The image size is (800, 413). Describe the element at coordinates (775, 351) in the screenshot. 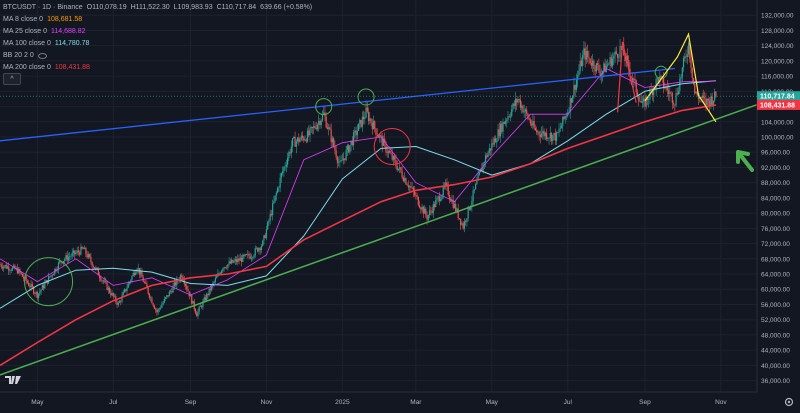

I see `price-tick-label: 44,000.00` at that location.